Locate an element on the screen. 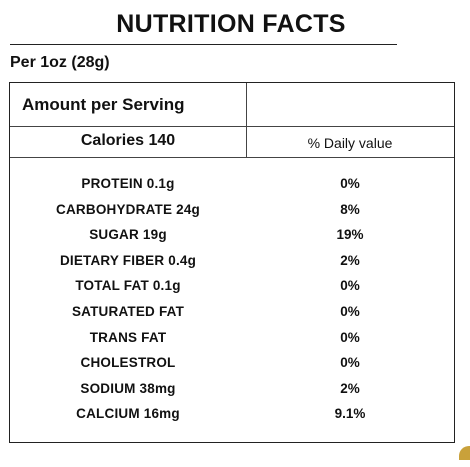 Image resolution: width=470 pixels, height=467 pixels. table-row: SATURATED FAT 0% is located at coordinates (232, 316).